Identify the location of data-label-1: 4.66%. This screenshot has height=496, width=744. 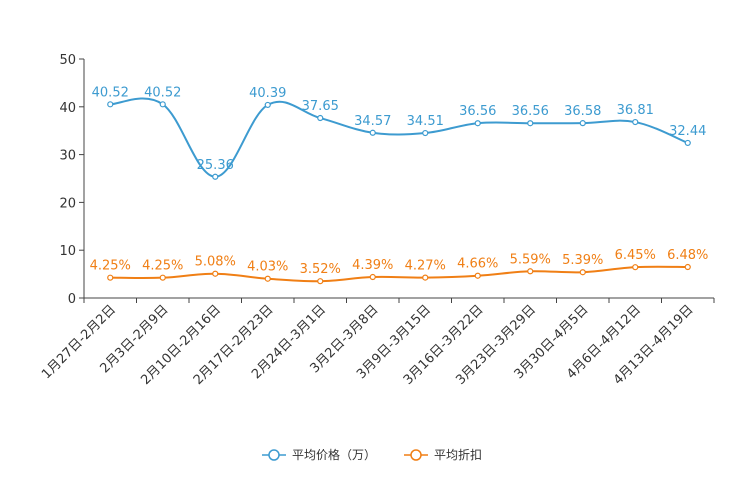
(477, 264).